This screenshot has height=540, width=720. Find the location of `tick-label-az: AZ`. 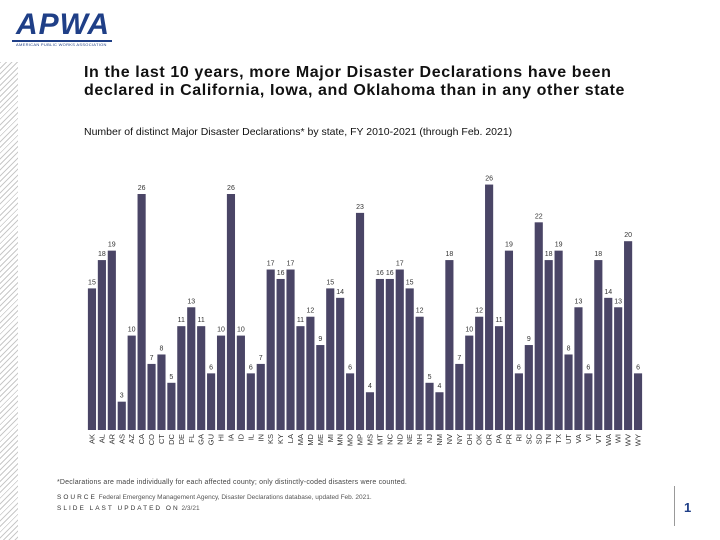

tick-label-az: AZ is located at coordinates (131, 439).